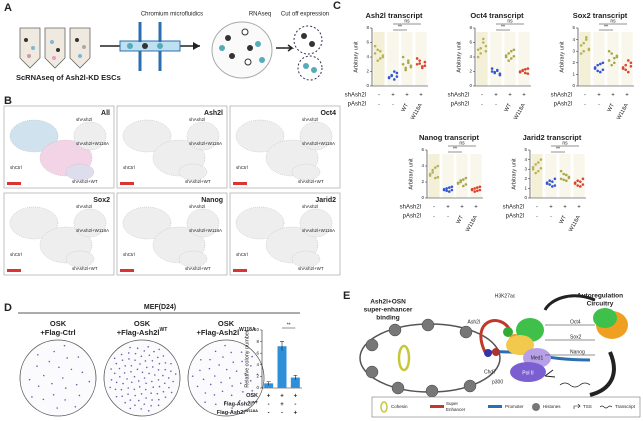  Describe the element at coordinates (226, 378) in the screenshot. I see `culture-well` at that location.